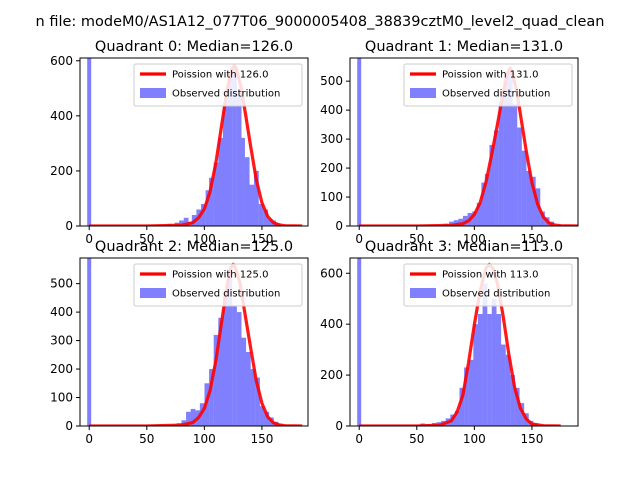 The image size is (640, 480). What do you see at coordinates (89, 239) in the screenshot?
I see `x-tick-label: 0` at bounding box center [89, 239].